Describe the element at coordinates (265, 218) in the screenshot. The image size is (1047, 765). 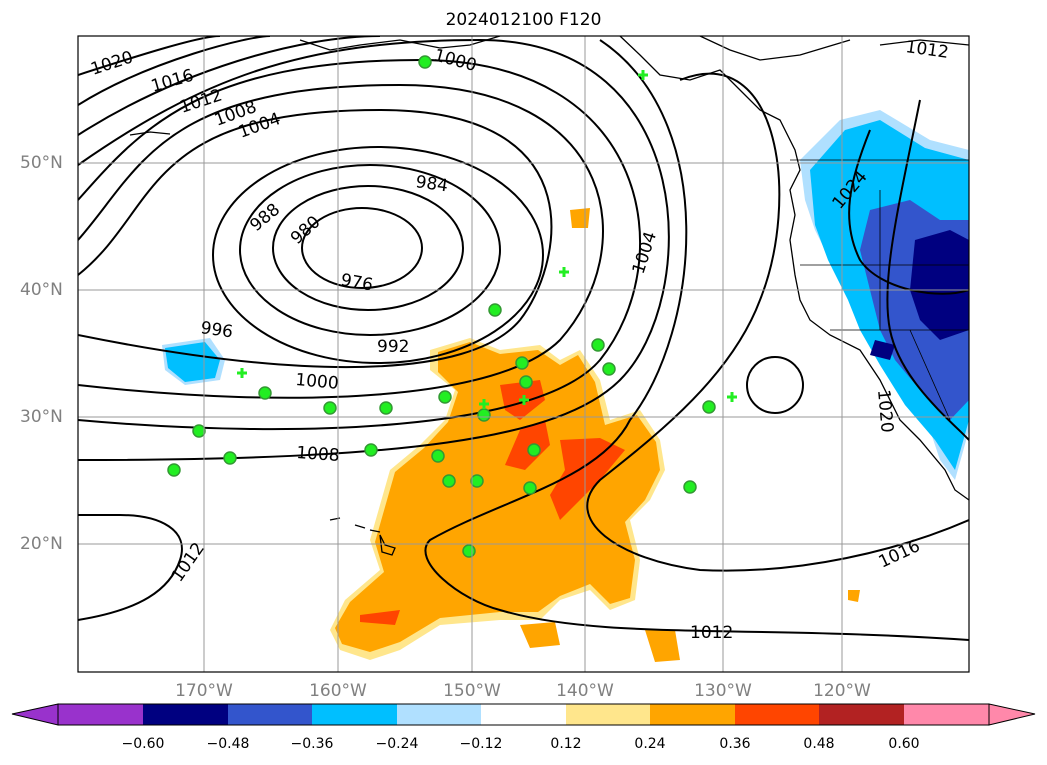
I see `isobar-label: 988` at that location.